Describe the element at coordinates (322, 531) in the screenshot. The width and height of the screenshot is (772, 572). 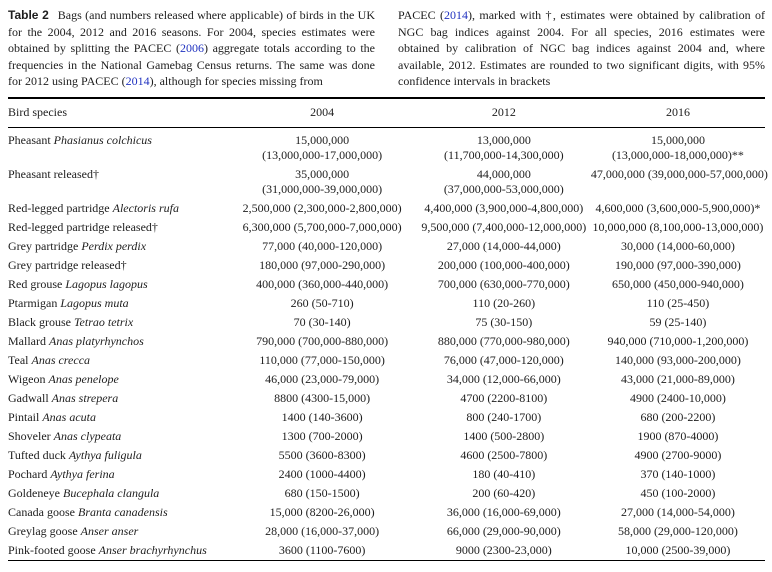
I see `value-2004: 28,000 (16,000-37,000)` at that location.